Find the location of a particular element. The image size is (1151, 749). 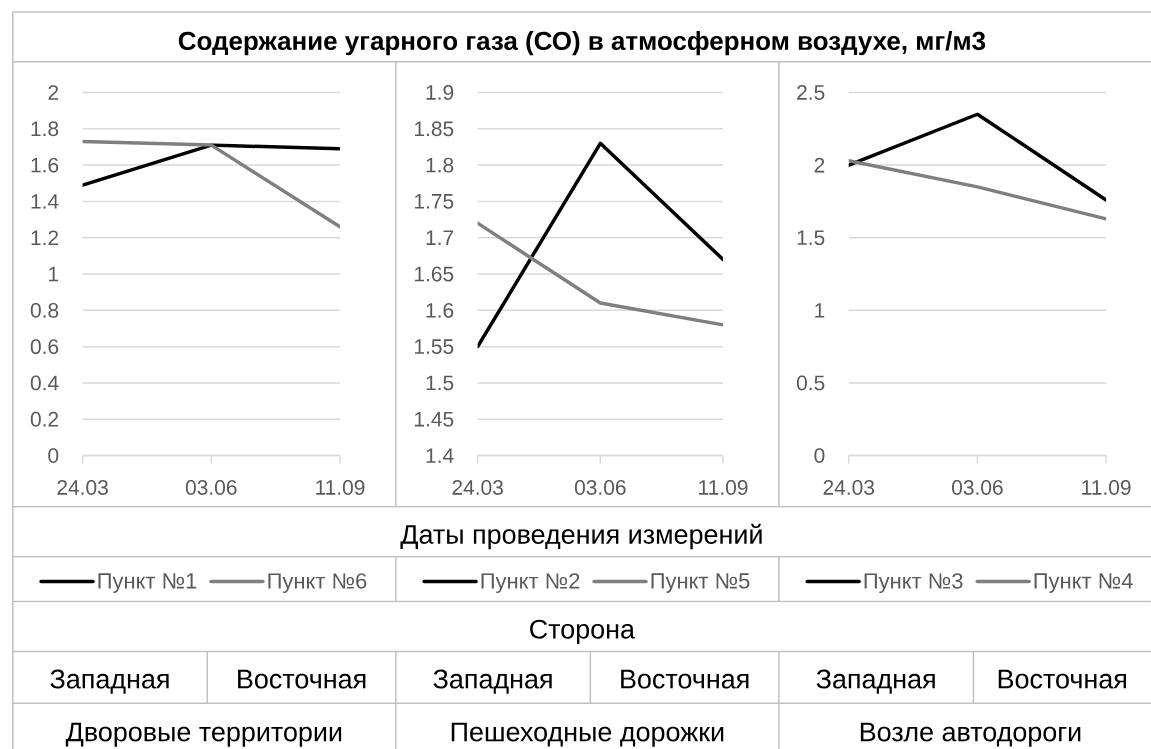

legend-label: Пункт №4 is located at coordinates (1083, 583).